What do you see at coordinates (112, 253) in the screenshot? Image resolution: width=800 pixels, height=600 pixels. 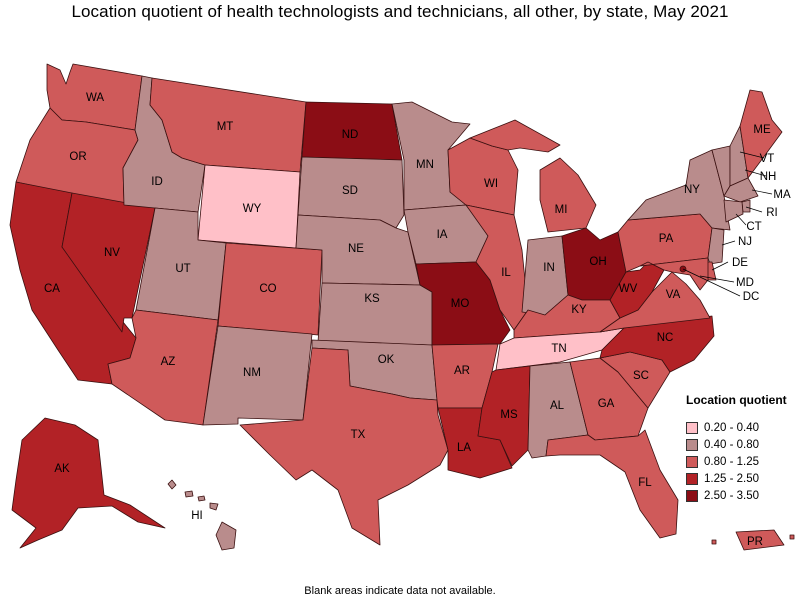 I see `state-label-NV: NV` at bounding box center [112, 253].